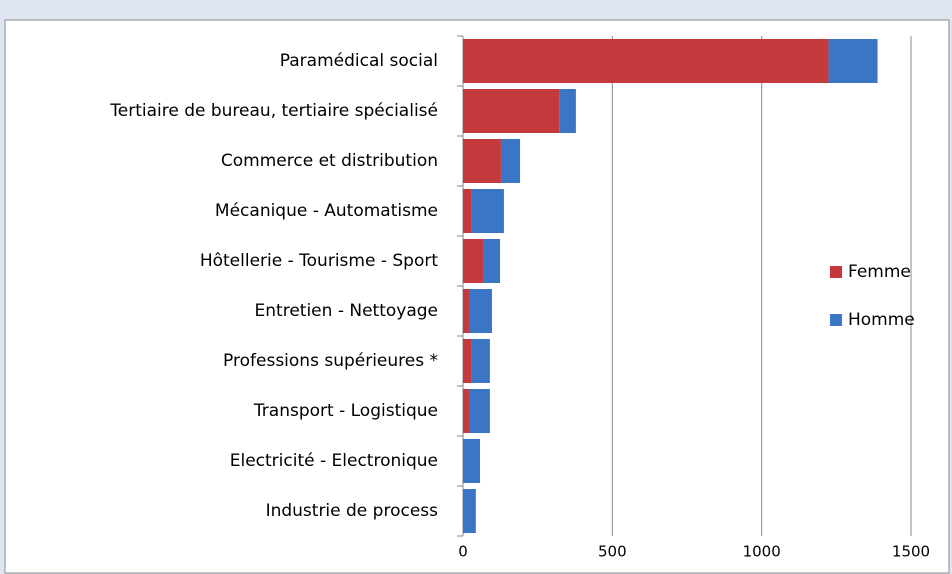  What do you see at coordinates (352, 511) in the screenshot?
I see `y-tick-label: Industrie de process` at bounding box center [352, 511].